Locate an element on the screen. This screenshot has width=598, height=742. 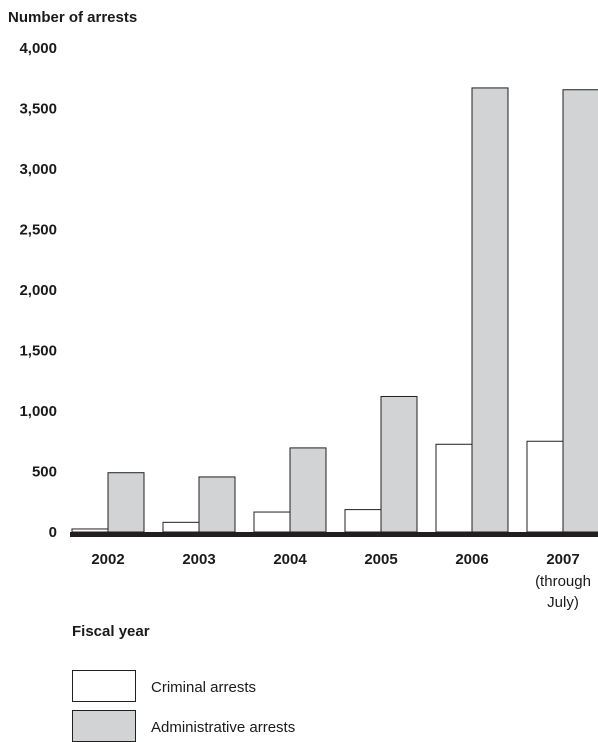
x-tick-label: 2005 is located at coordinates (380, 559).